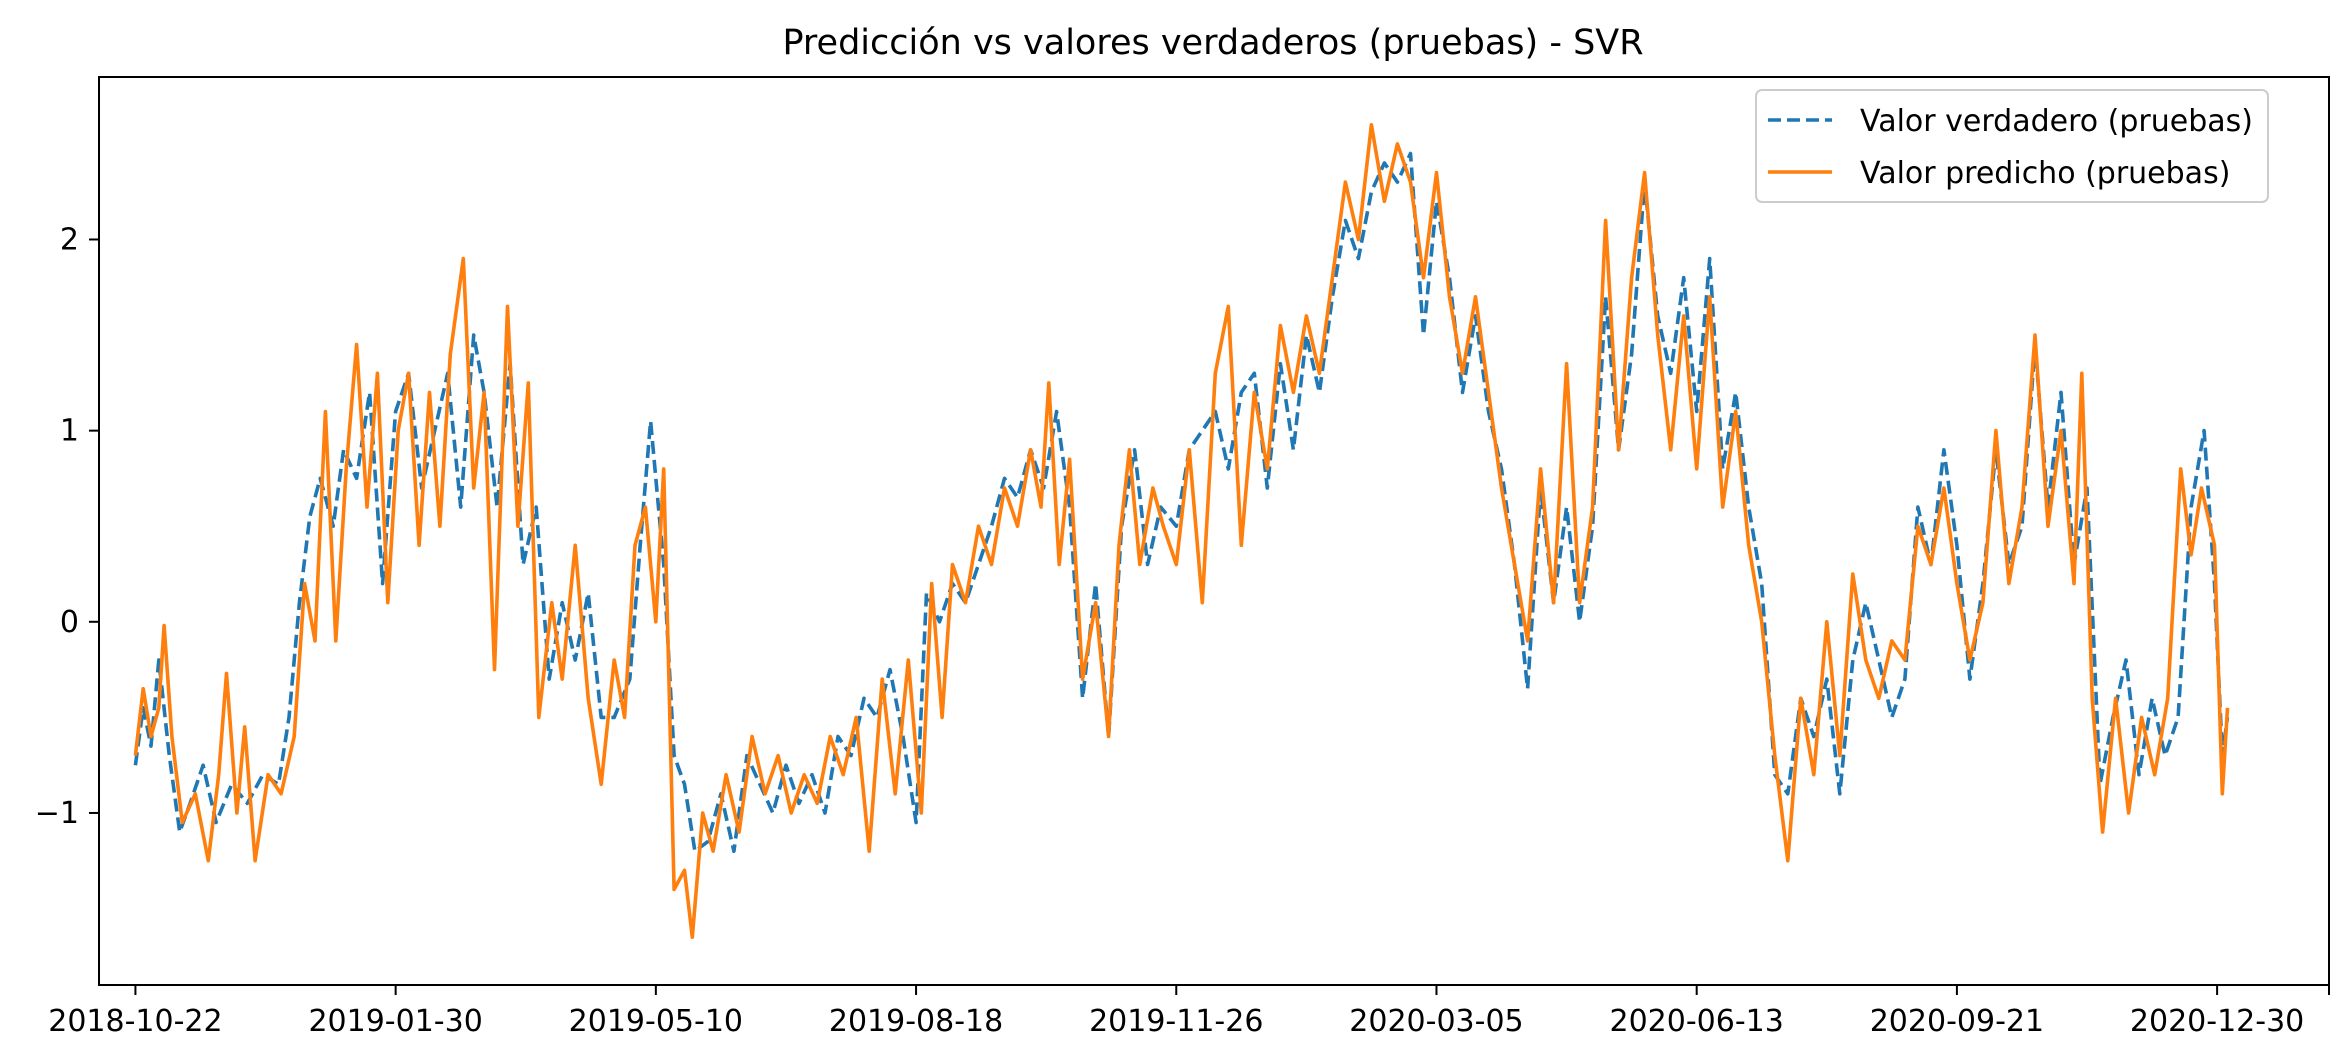 Image resolution: width=2352 pixels, height=1063 pixels. Describe the element at coordinates (916, 1021) in the screenshot. I see `x-tick-label: 2019-08-18` at that location.